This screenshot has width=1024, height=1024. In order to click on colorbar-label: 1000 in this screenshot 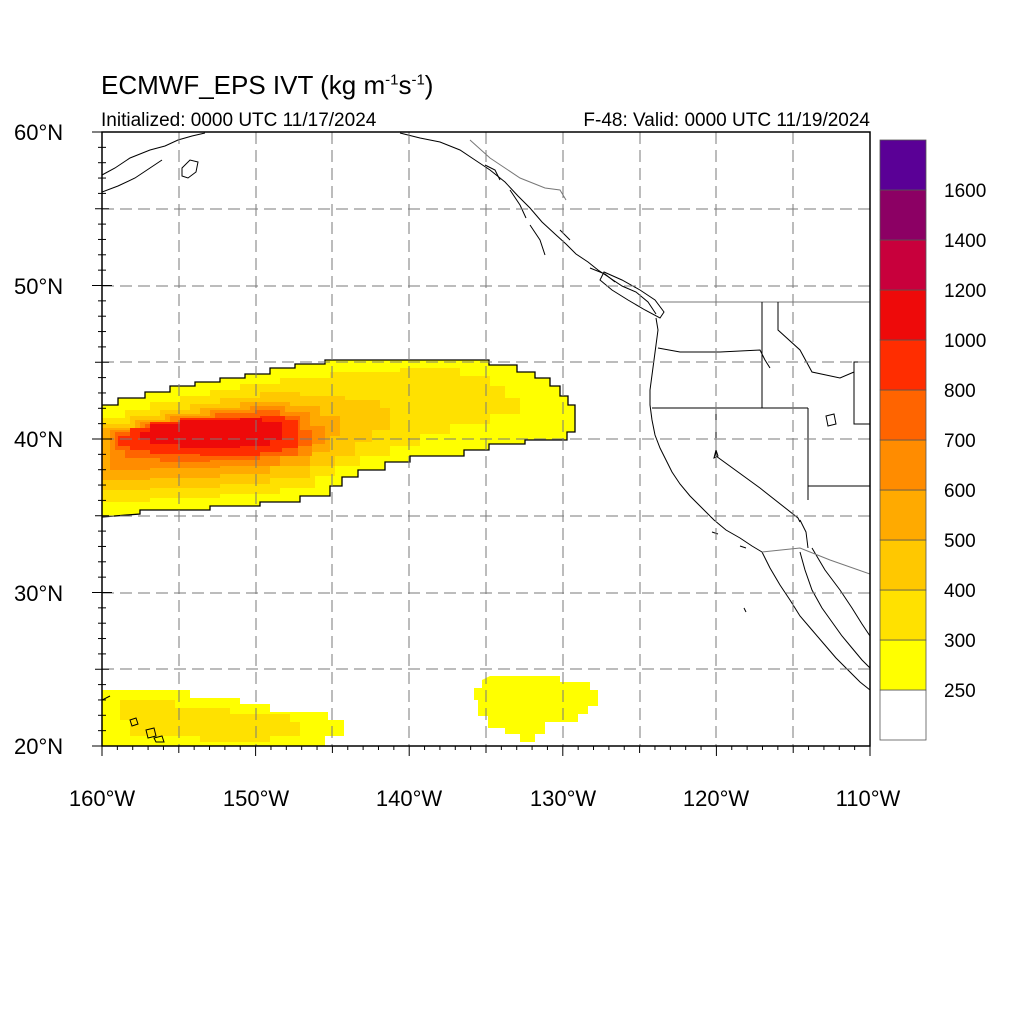, I will do `click(965, 341)`.